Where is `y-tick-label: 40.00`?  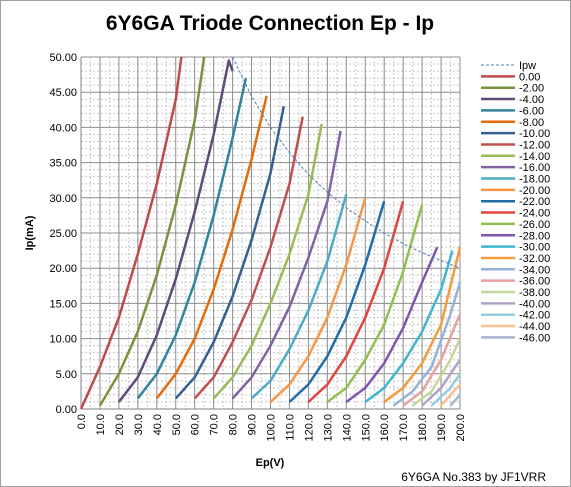
y-tick-label: 40.00 is located at coordinates (63, 128).